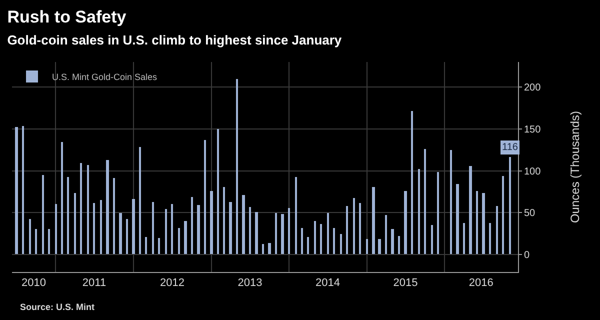 The width and height of the screenshot is (600, 320). Describe the element at coordinates (530, 214) in the screenshot. I see `y-tick-label: 50` at that location.